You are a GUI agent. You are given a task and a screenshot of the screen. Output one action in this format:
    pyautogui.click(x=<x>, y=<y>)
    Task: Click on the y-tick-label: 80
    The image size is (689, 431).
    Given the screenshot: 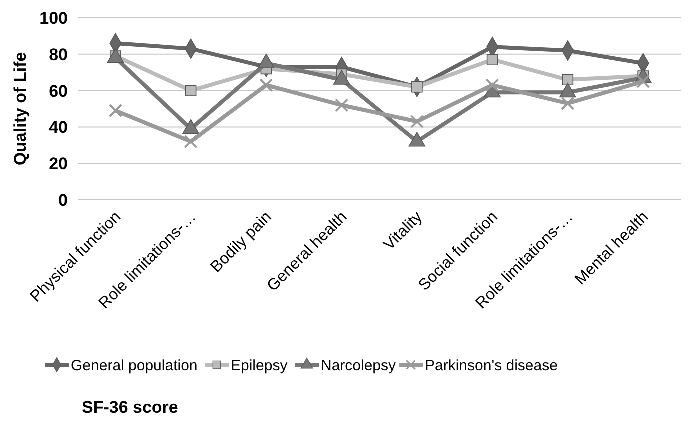 What is the action you would take?
    pyautogui.click(x=58, y=54)
    